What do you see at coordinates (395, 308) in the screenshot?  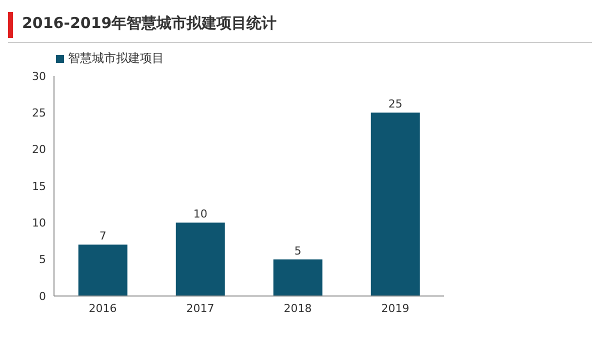 I see `x-tick-label: 2019` at bounding box center [395, 308].